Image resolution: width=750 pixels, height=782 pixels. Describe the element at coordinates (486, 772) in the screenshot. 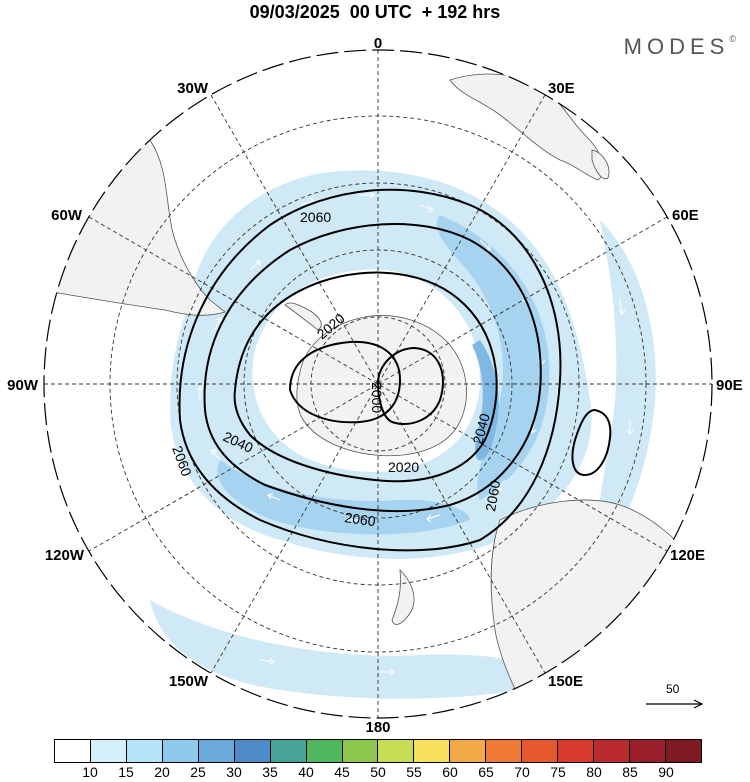

I see `colorbar-label: 65` at that location.